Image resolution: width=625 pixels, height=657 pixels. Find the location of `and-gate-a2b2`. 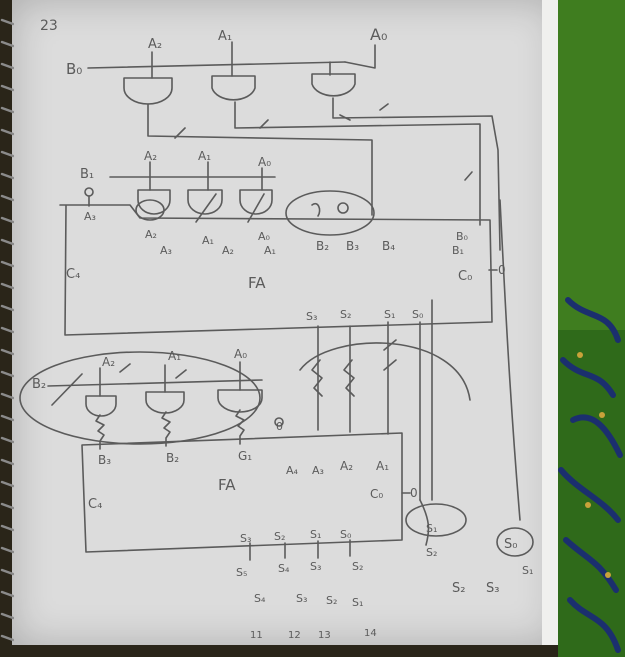

and-gate-a2b2 is located at coordinates (101, 406).